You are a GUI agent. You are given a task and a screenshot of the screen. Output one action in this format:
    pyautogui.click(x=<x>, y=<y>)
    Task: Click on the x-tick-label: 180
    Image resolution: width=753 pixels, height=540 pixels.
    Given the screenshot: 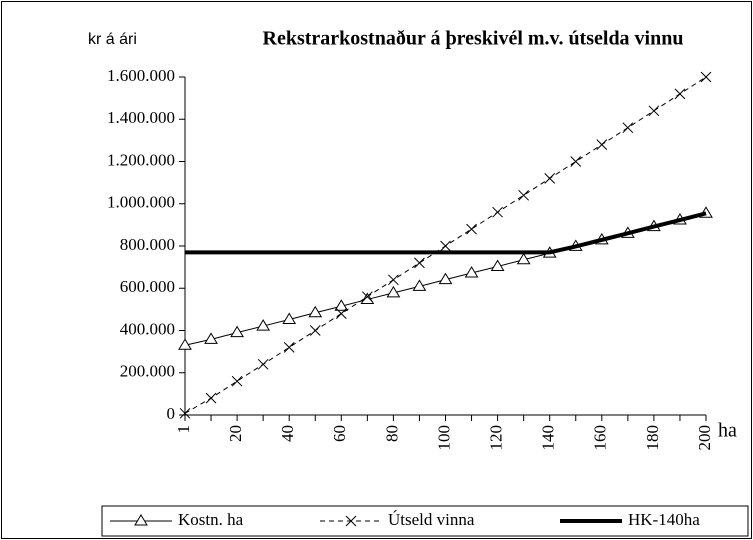 What is the action you would take?
    pyautogui.click(x=652, y=438)
    